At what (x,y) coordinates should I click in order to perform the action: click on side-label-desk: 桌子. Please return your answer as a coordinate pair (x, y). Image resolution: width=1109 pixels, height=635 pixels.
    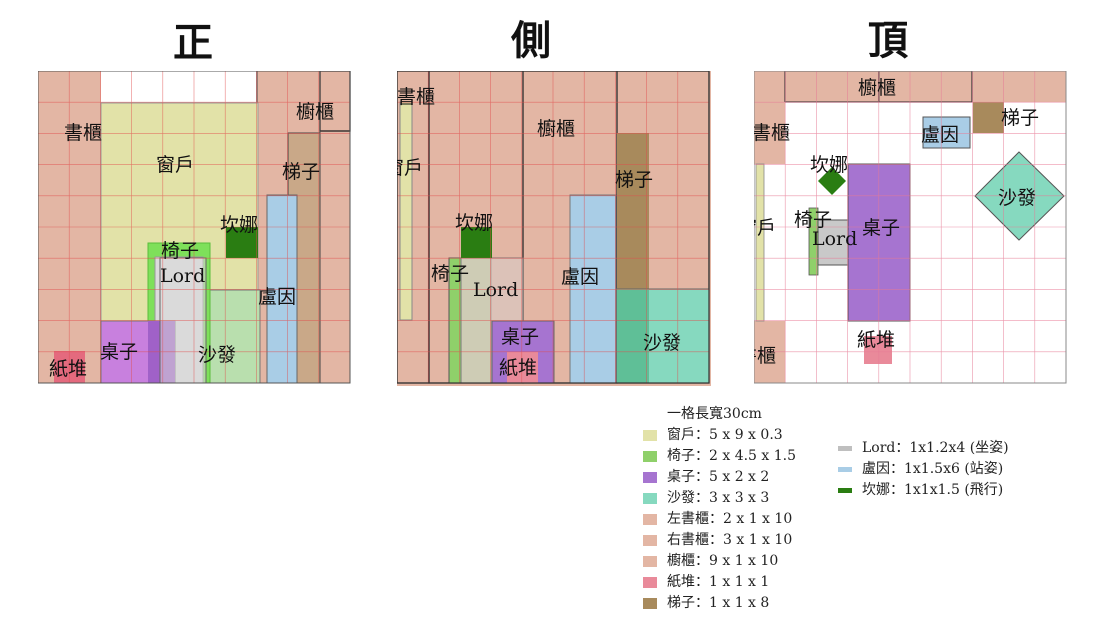
    Looking at the image, I should click on (520, 337).